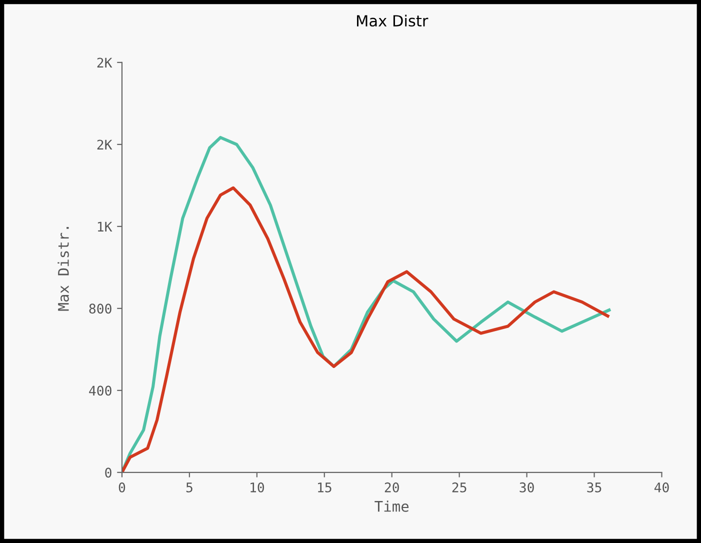 The image size is (701, 543). What do you see at coordinates (63, 269) in the screenshot?
I see `y-axis-title: Max Distr.` at bounding box center [63, 269].